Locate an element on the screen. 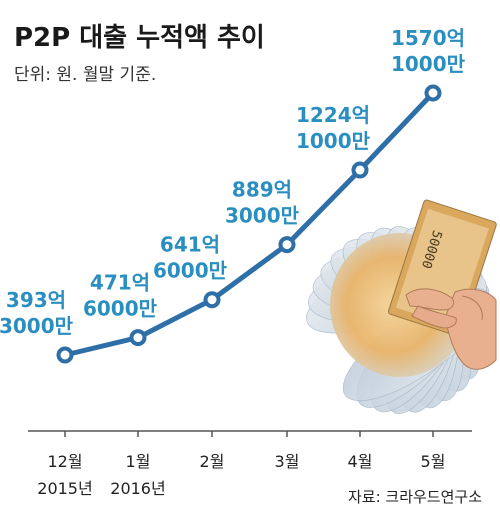  data-label-amount: 471억 is located at coordinates (120, 283).